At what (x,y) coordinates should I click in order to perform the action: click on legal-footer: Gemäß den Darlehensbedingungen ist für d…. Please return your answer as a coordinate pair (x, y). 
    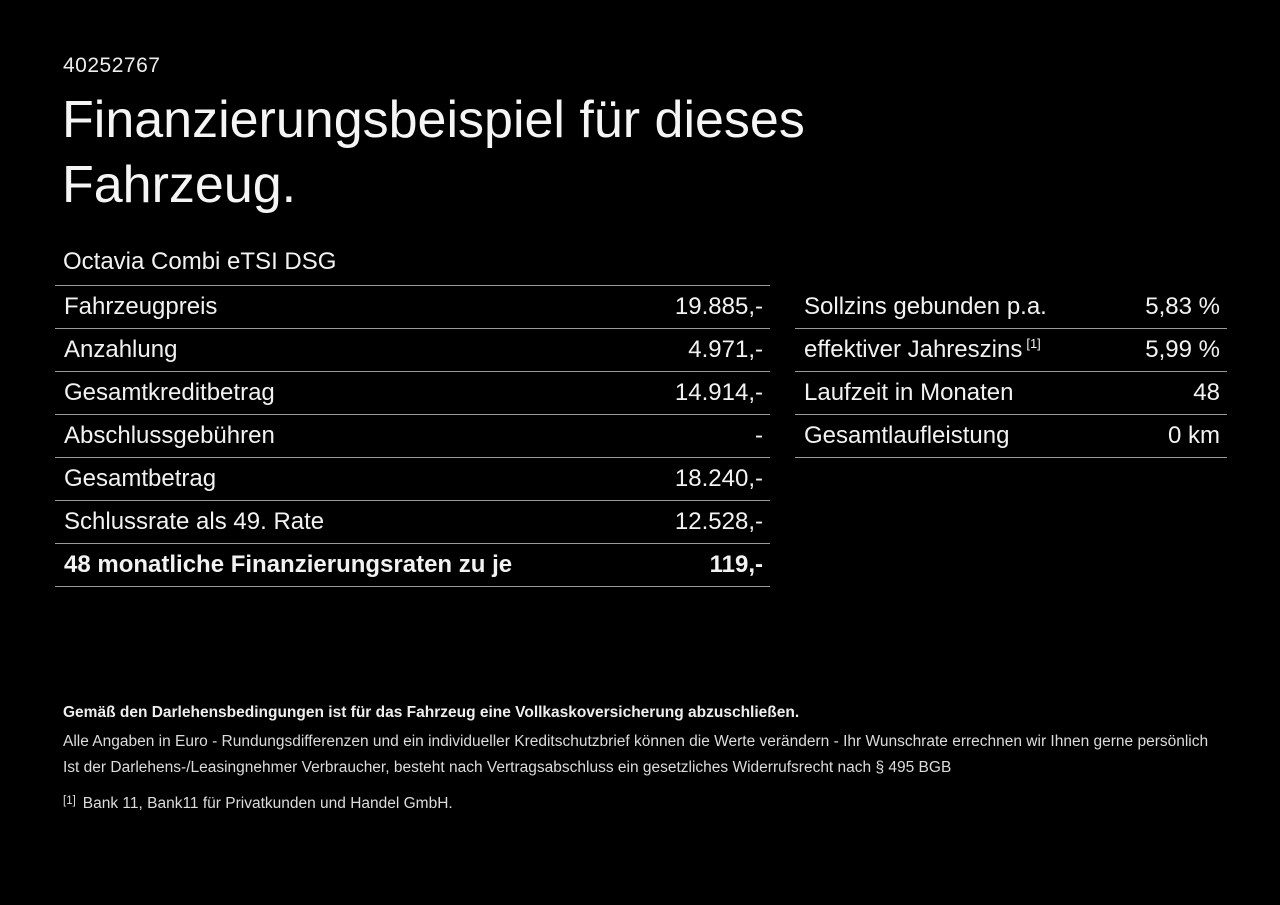
    Looking at the image, I should click on (643, 761).